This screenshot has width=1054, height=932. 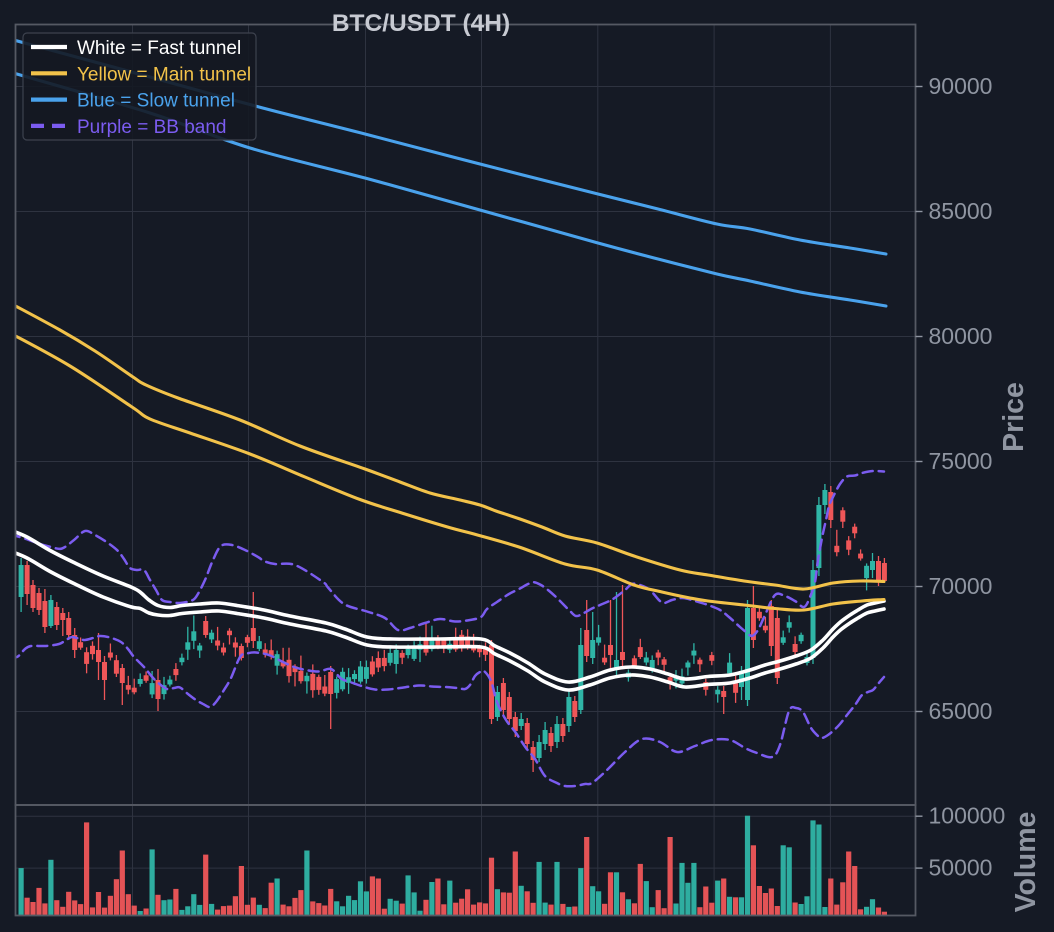 What do you see at coordinates (1014, 417) in the screenshot?
I see `svg-text: Price` at bounding box center [1014, 417].